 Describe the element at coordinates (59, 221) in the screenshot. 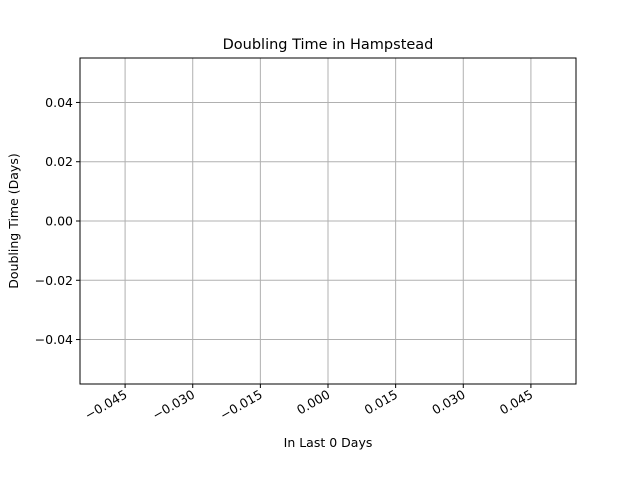

I see `y-tick-label: 0.00` at that location.